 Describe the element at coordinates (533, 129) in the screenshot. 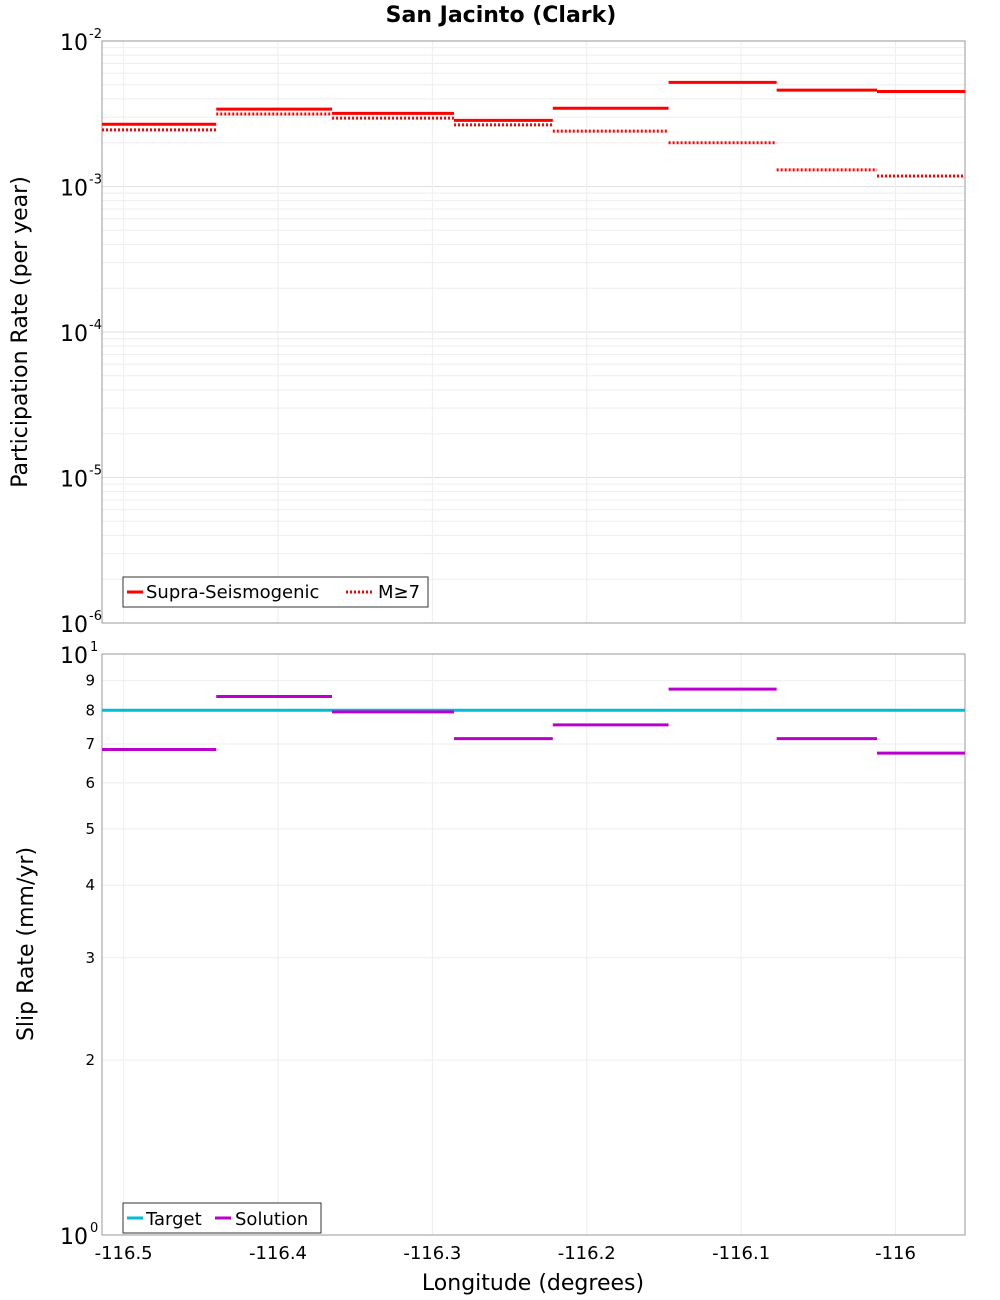

I see `top-series-group` at that location.